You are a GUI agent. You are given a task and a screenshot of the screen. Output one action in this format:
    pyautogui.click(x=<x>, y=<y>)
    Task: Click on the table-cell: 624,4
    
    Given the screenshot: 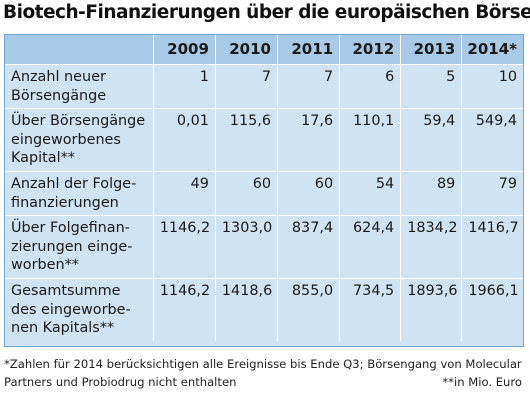 What is the action you would take?
    pyautogui.click(x=370, y=247)
    